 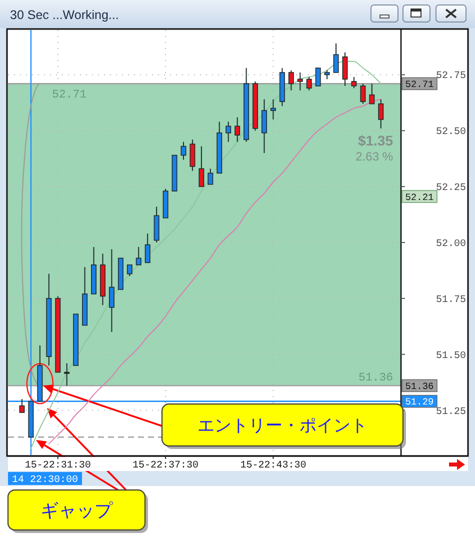 I want to click on y-tick-label: 52.75, so click(x=451, y=76).